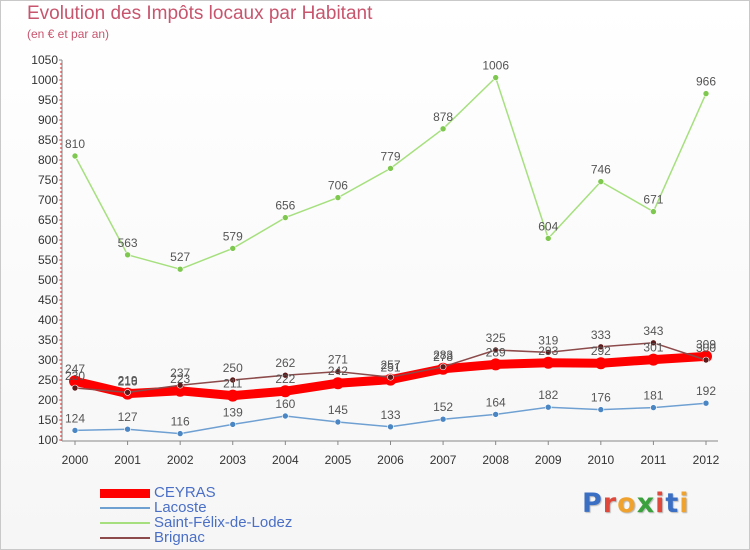 The width and height of the screenshot is (750, 550). I want to click on data-label-saint-felix-de-lodez: 966, so click(706, 82).